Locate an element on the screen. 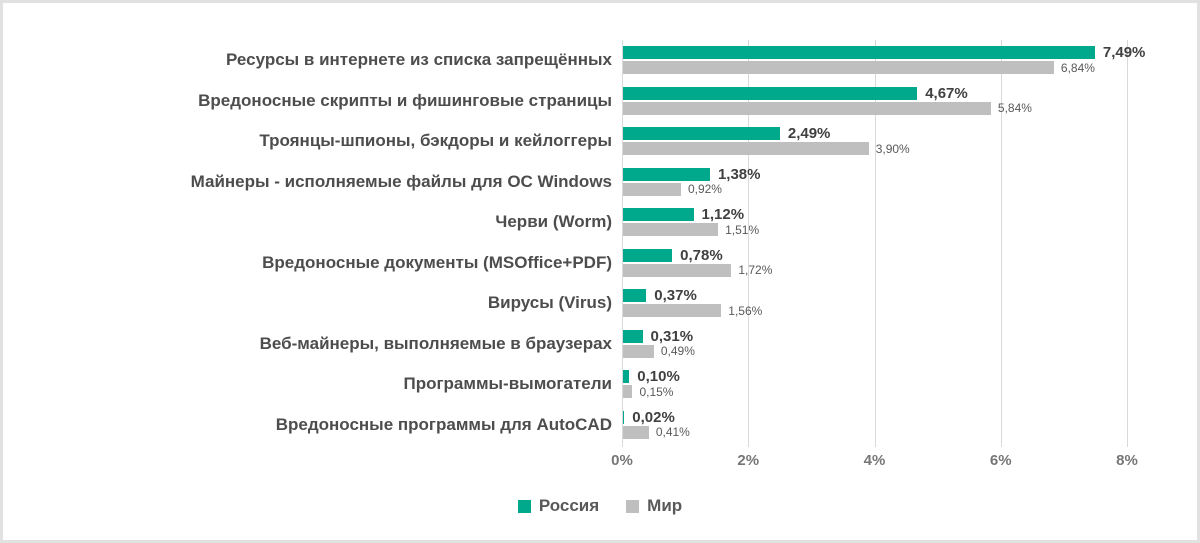 The image size is (1200, 543). russia-value-label: 2,49% is located at coordinates (809, 134).